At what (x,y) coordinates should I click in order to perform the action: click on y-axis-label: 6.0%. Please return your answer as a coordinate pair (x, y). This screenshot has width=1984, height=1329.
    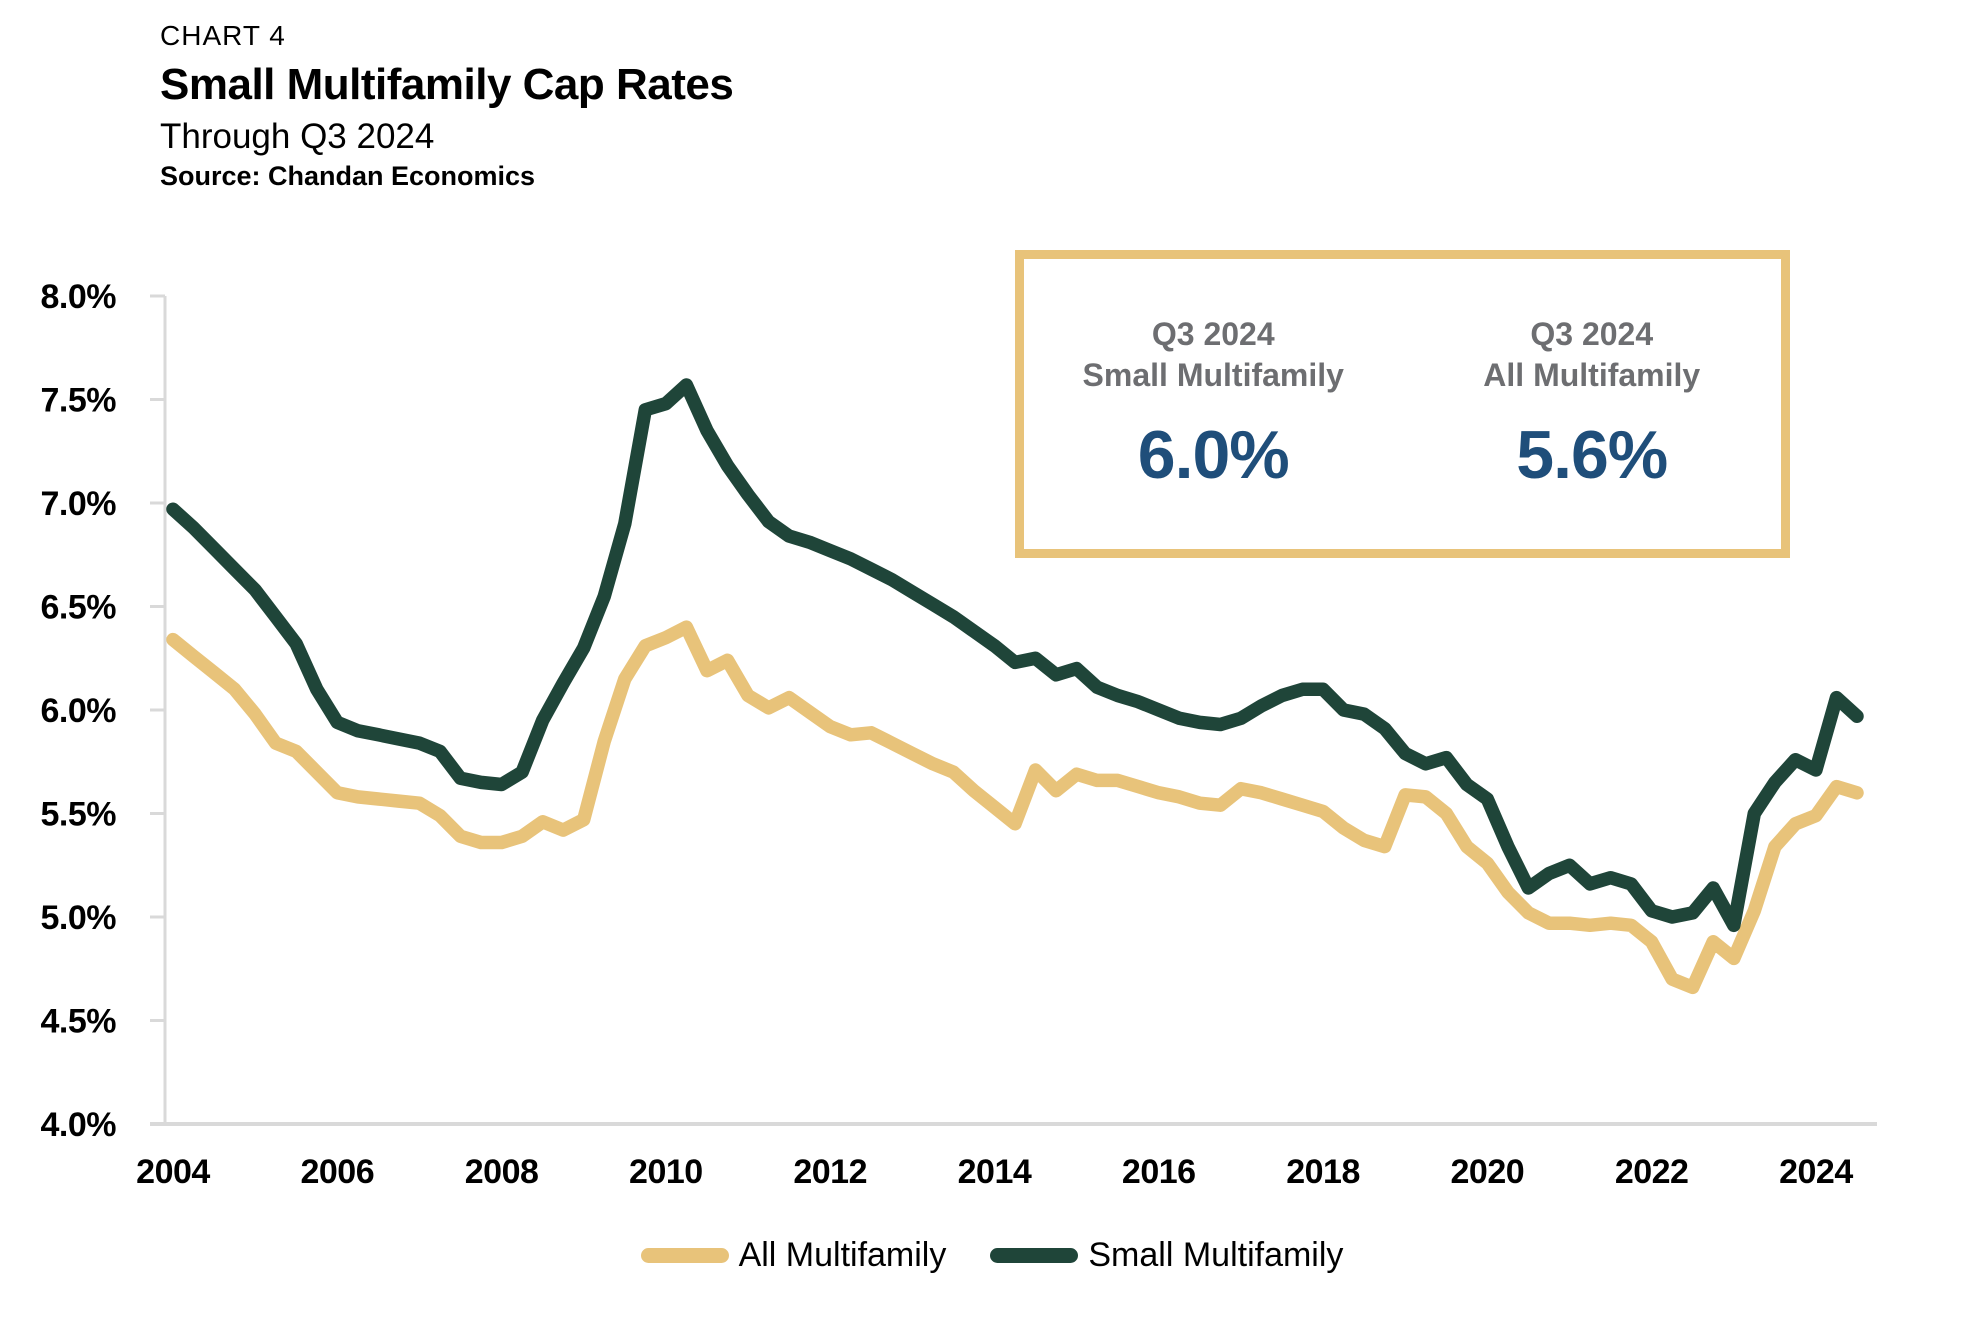
    Looking at the image, I should click on (79, 711).